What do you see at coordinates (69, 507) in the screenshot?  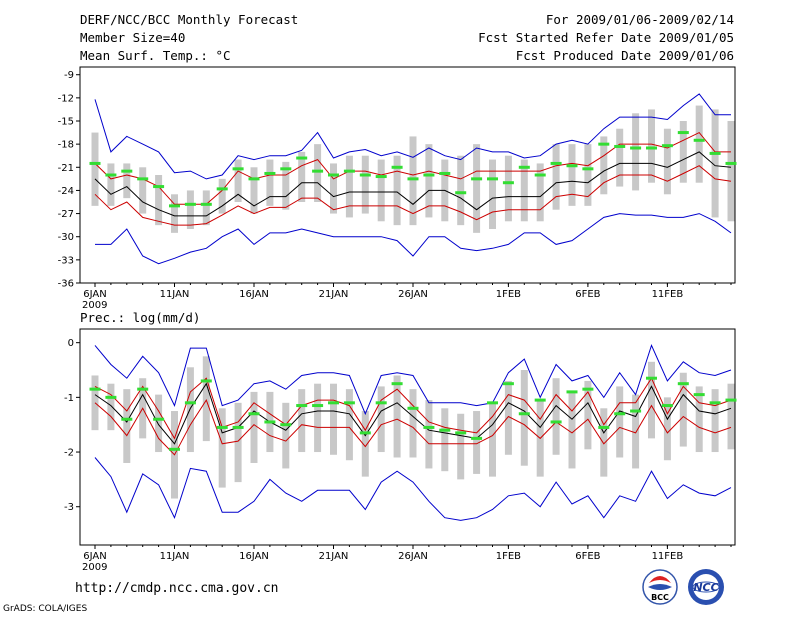 I see `prec-y-tick-label: -3` at bounding box center [69, 507].